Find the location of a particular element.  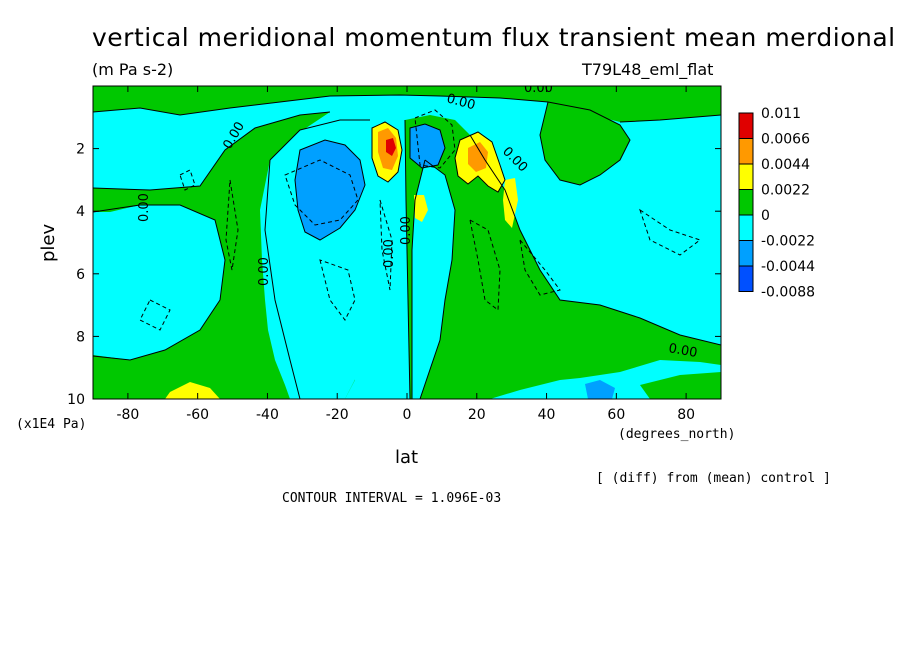

x-tick-label: 0 is located at coordinates (407, 415).